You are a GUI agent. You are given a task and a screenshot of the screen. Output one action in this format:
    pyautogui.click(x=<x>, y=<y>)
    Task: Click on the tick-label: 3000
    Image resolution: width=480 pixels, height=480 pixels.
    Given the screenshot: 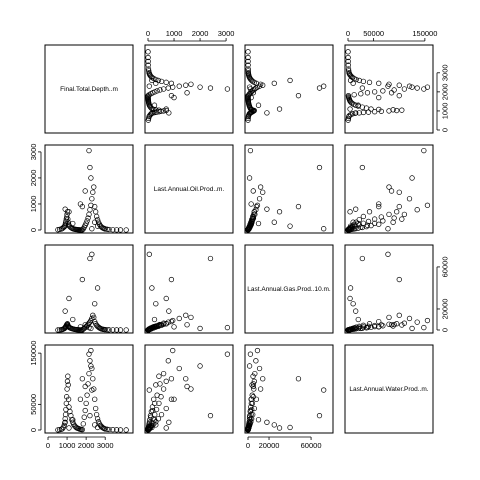 What is the action you would take?
    pyautogui.click(x=105, y=445)
    